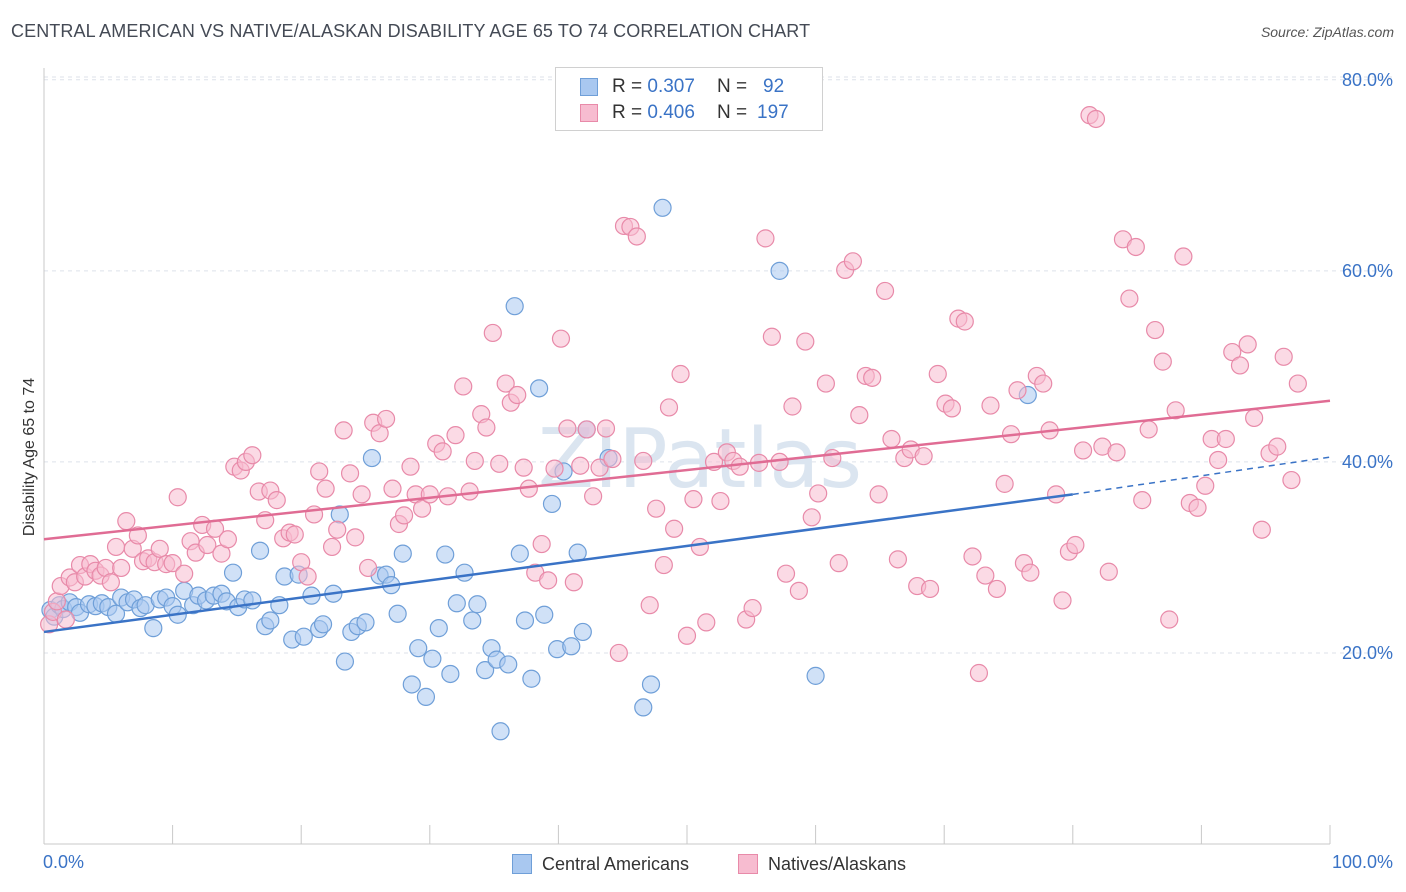  I want to click on legend-row-central-americans: R = 0.307 N = 92, so click(682, 87).